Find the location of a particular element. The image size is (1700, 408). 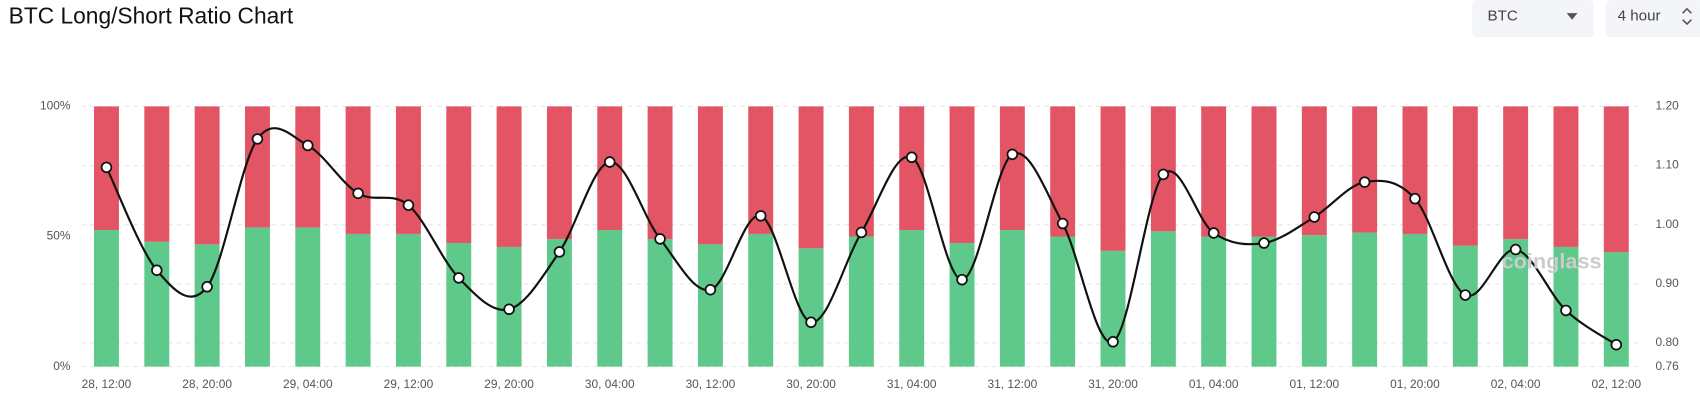

x-tick-label: 01, 20:00 is located at coordinates (1415, 384).